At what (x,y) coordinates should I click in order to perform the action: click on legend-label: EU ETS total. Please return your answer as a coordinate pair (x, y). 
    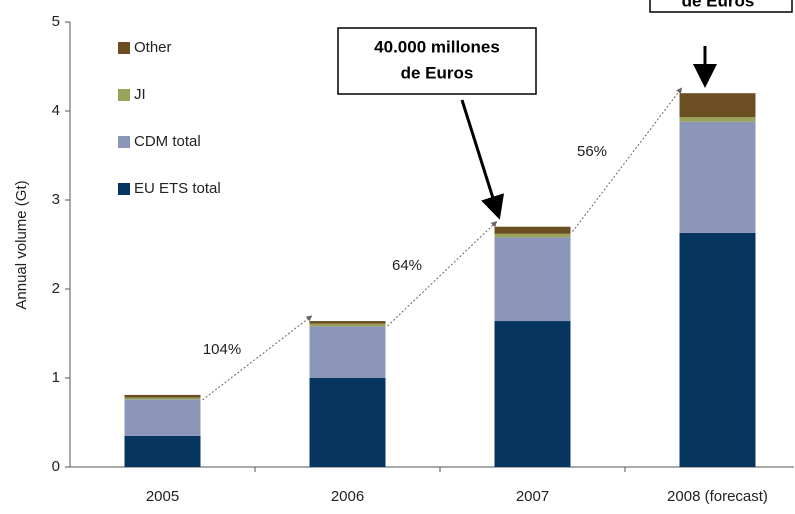
    Looking at the image, I should click on (177, 188).